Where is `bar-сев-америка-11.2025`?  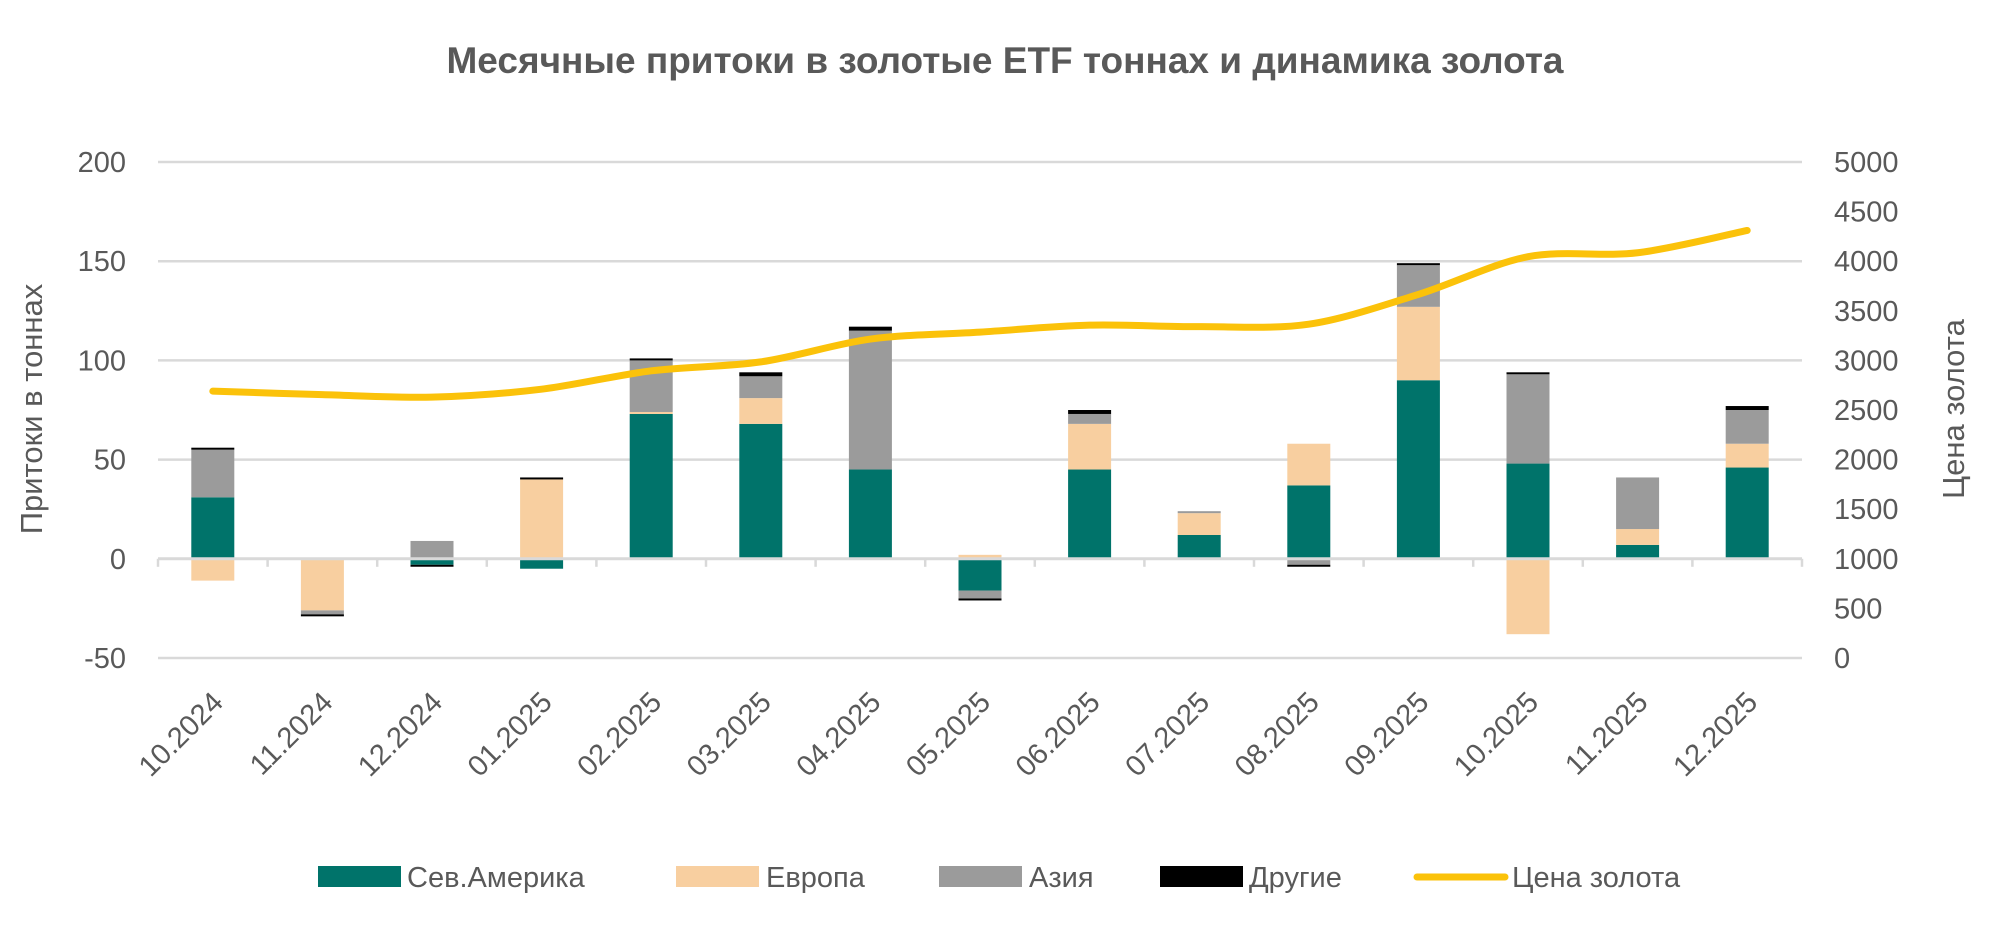 bar-сев-америка-11.2025 is located at coordinates (1638, 551).